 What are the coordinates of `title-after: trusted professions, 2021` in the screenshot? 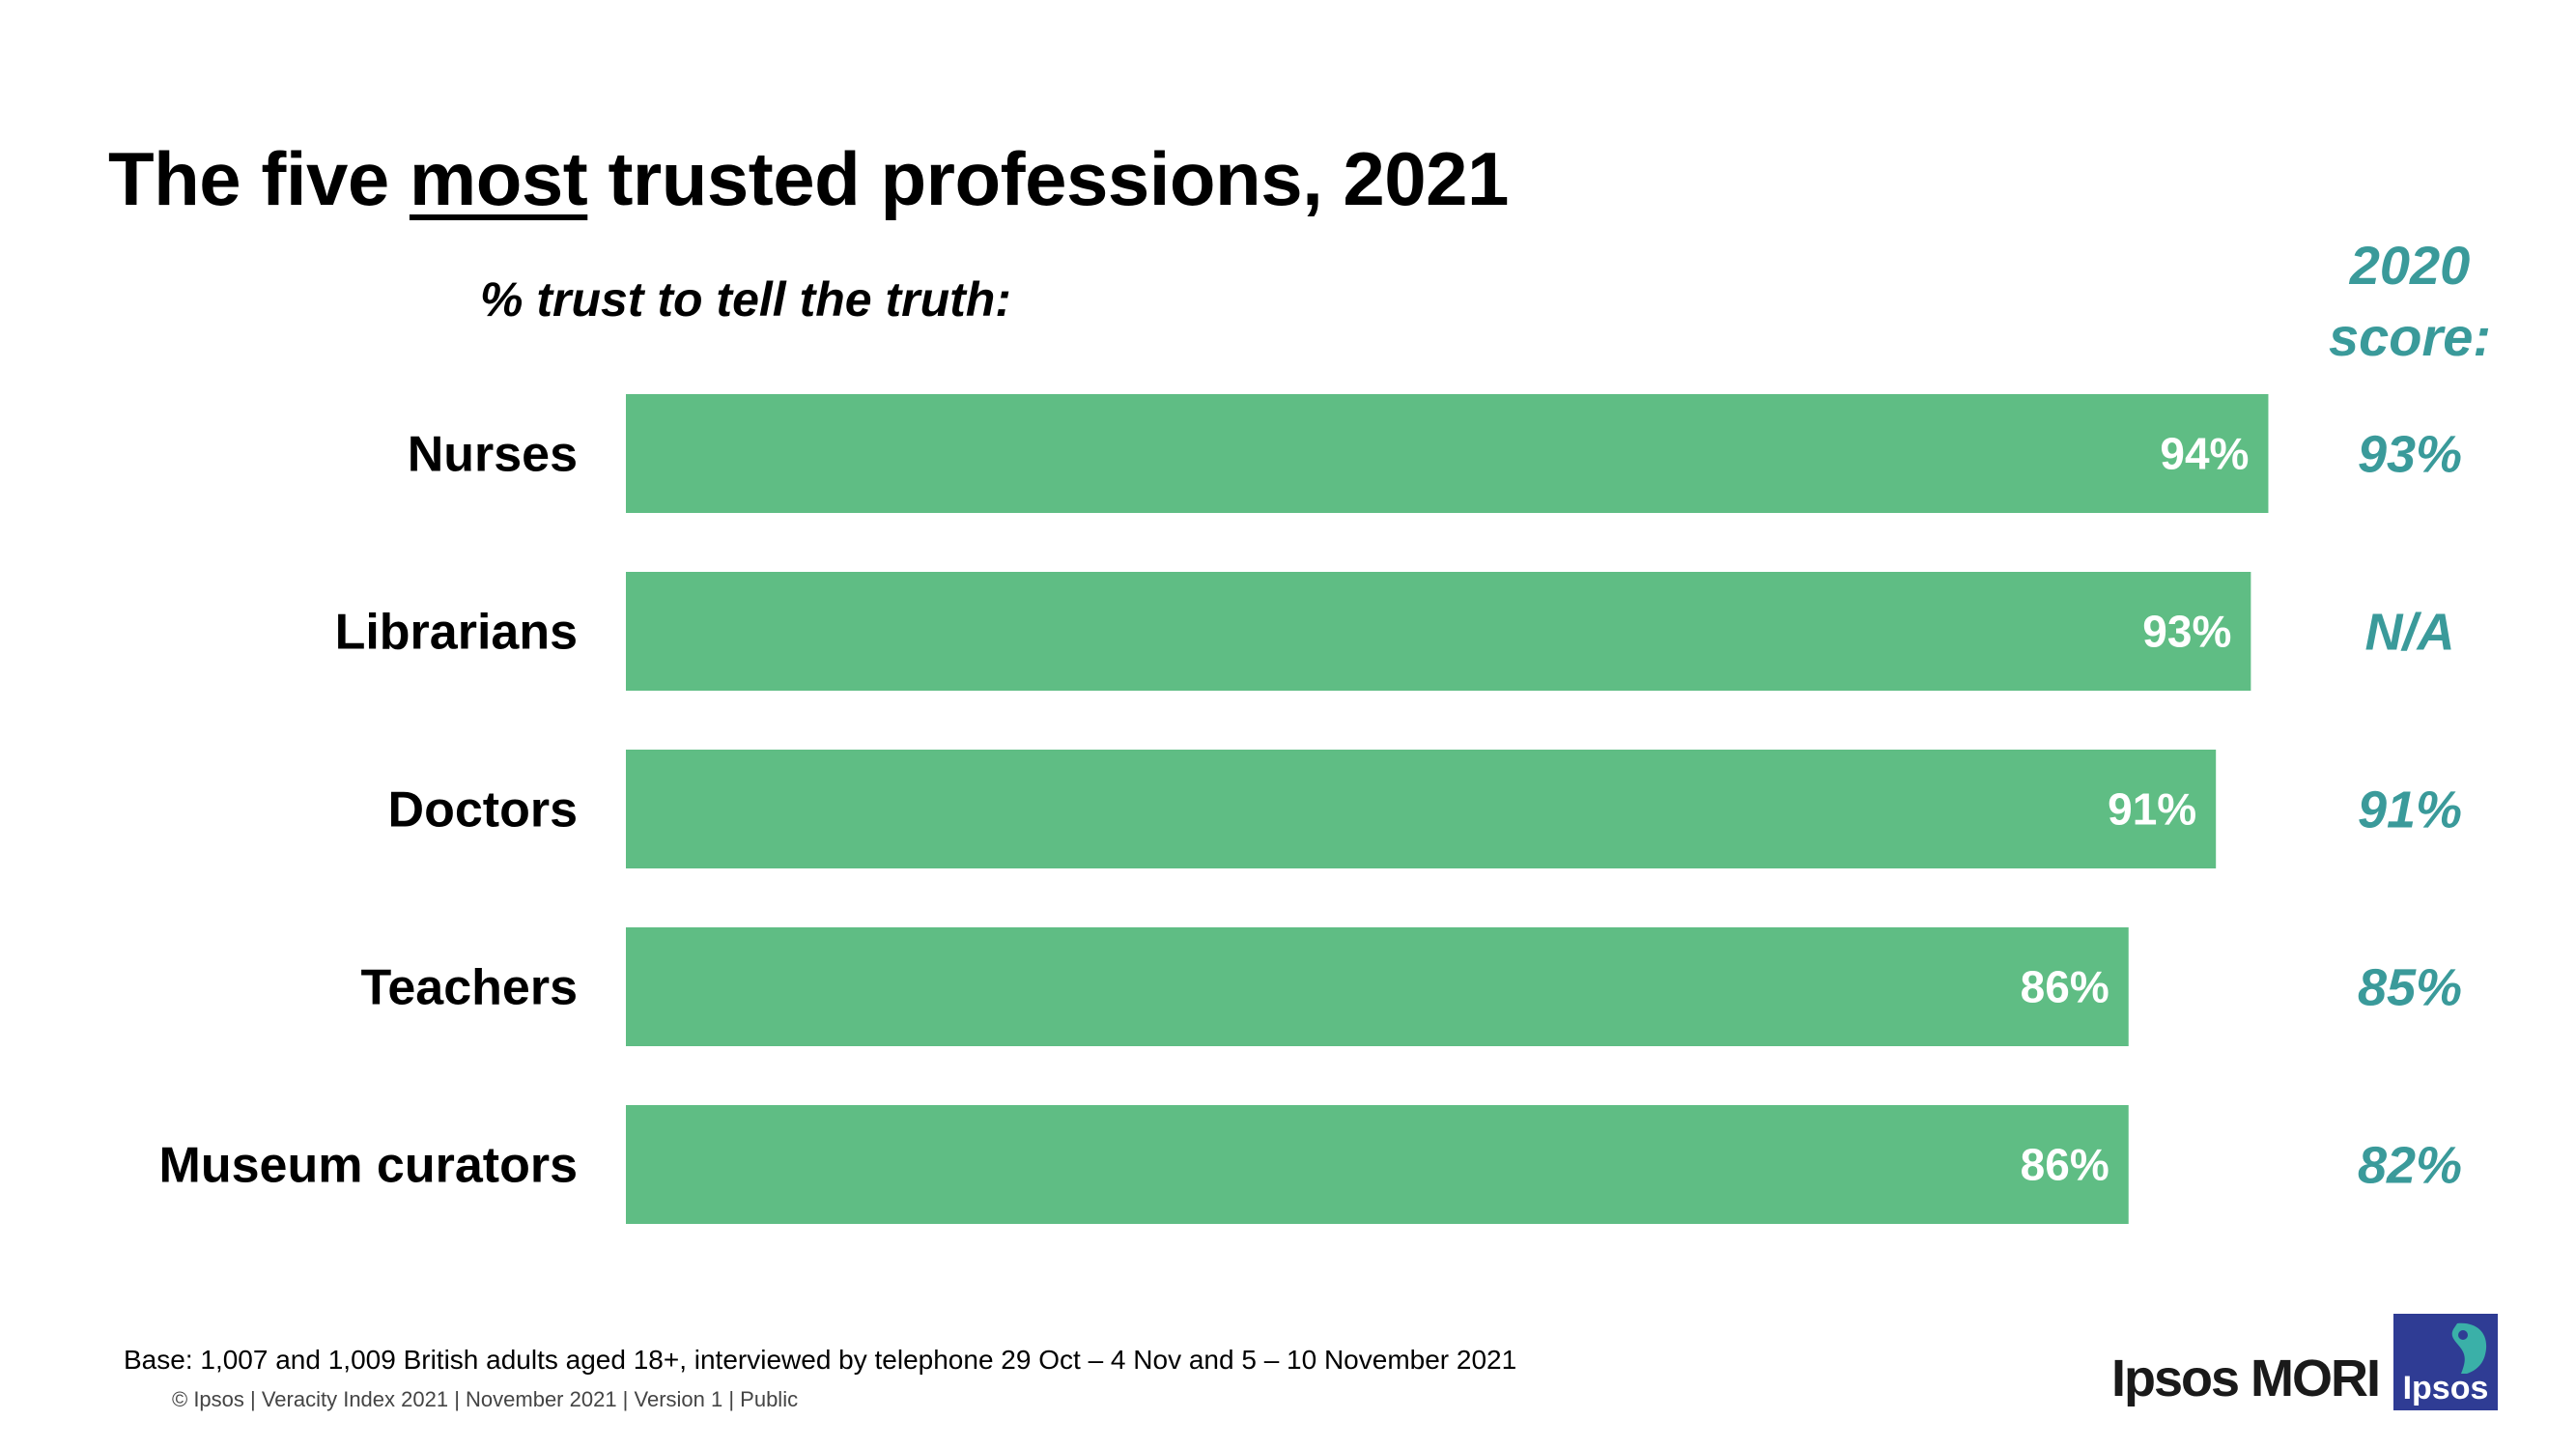 It's located at (1048, 178).